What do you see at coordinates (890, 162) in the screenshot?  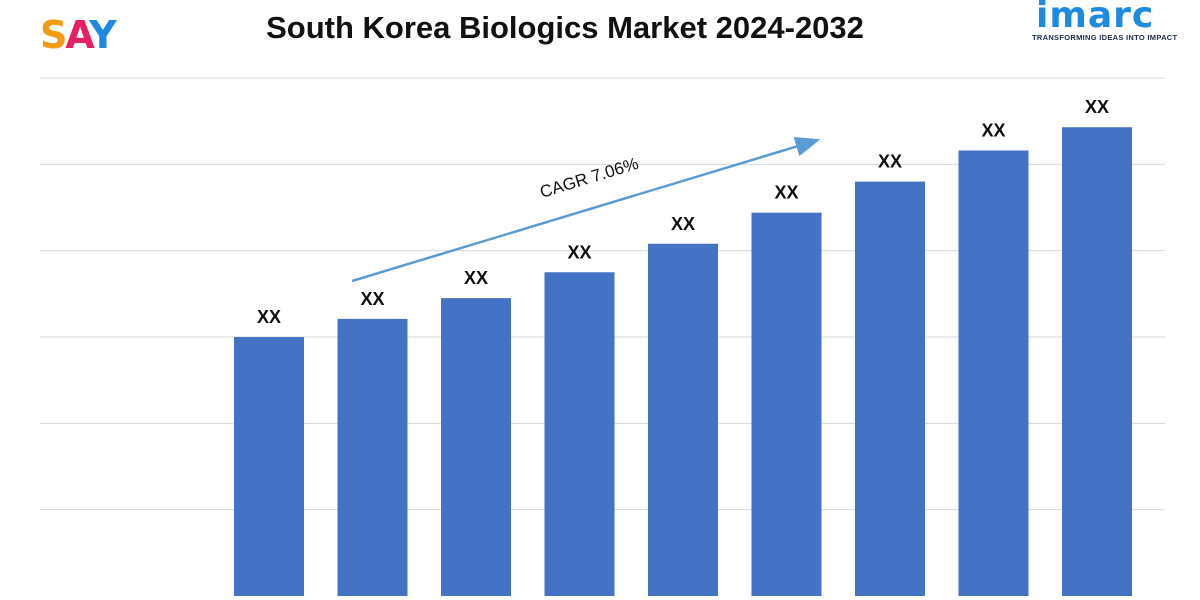 I see `bar-label-7: XX` at bounding box center [890, 162].